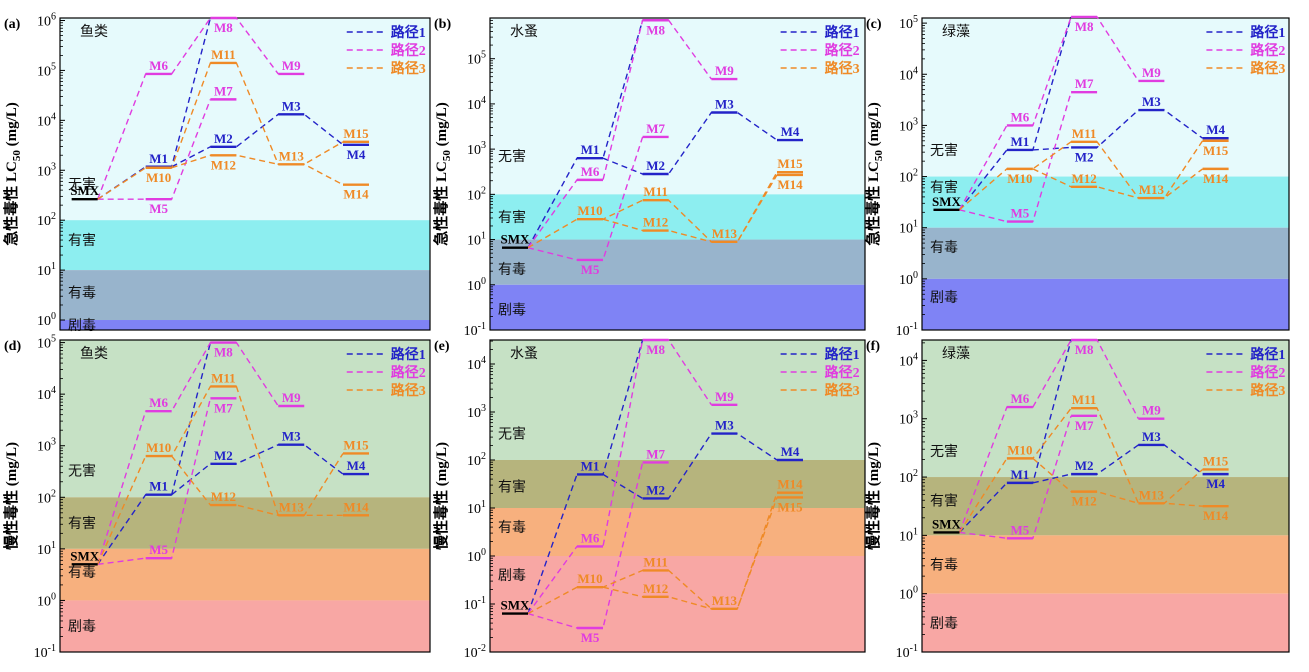  Describe the element at coordinates (655, 222) in the screenshot. I see `level-label-m12: M12` at that location.